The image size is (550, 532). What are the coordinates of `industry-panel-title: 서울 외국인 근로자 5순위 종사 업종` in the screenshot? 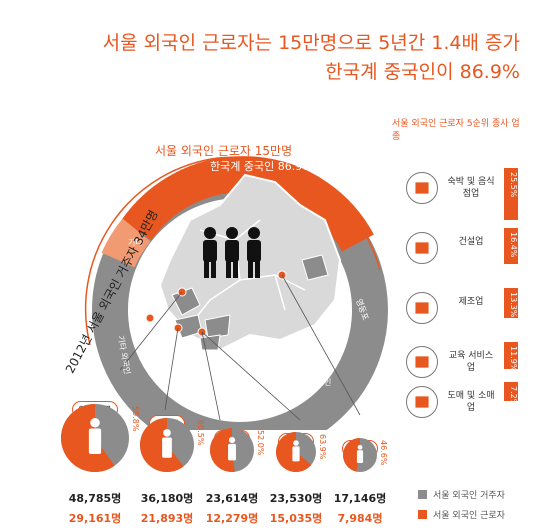 It's located at (456, 130).